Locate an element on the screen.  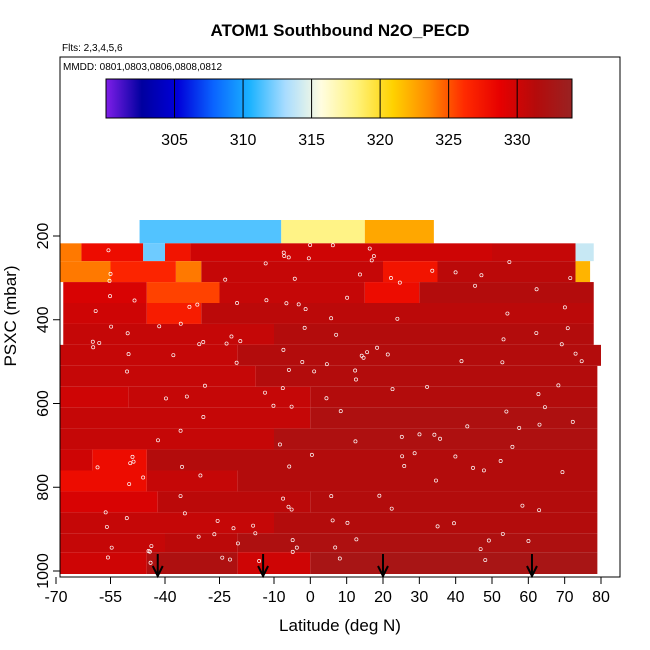
y-tick-label: 200 is located at coordinates (43, 236).